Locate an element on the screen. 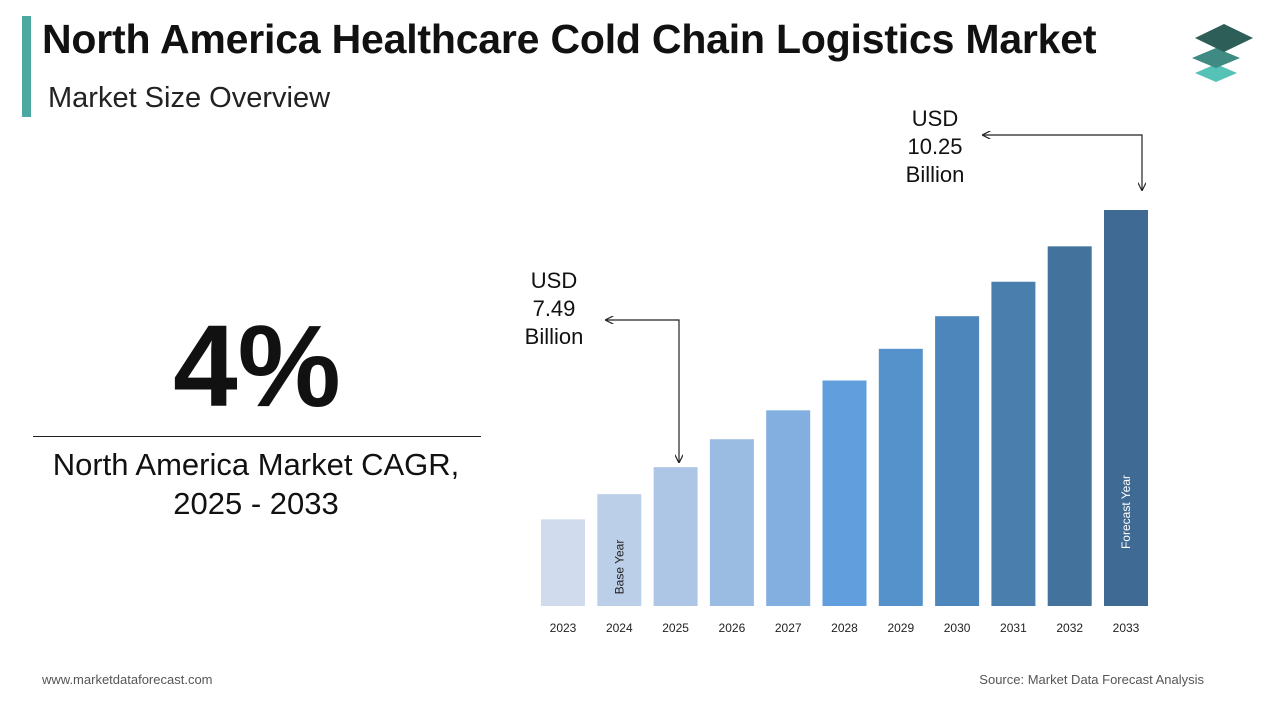 This screenshot has width=1280, height=720. page-subtitle: Market Size Overview is located at coordinates (189, 98).